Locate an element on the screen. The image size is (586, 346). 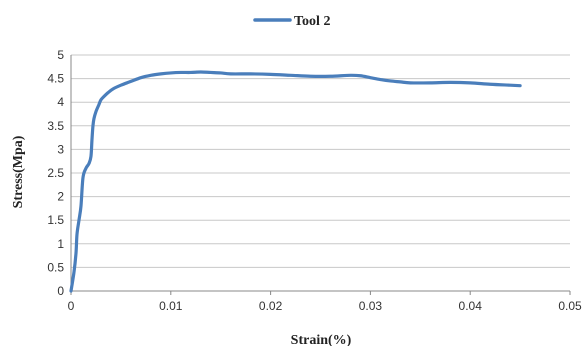
x-tick-label: 0.02 is located at coordinates (271, 306).